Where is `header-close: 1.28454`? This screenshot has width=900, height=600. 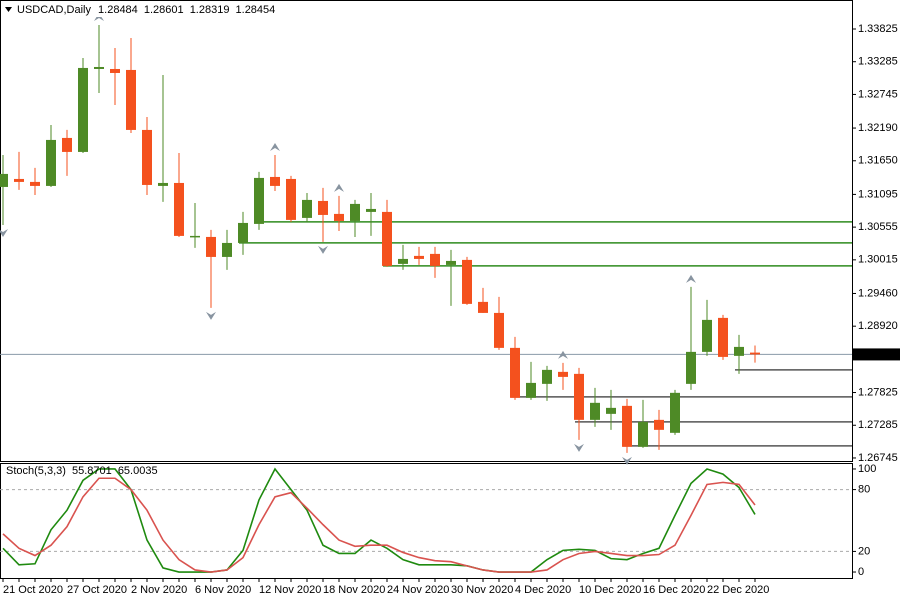
header-close: 1.28454 is located at coordinates (256, 10).